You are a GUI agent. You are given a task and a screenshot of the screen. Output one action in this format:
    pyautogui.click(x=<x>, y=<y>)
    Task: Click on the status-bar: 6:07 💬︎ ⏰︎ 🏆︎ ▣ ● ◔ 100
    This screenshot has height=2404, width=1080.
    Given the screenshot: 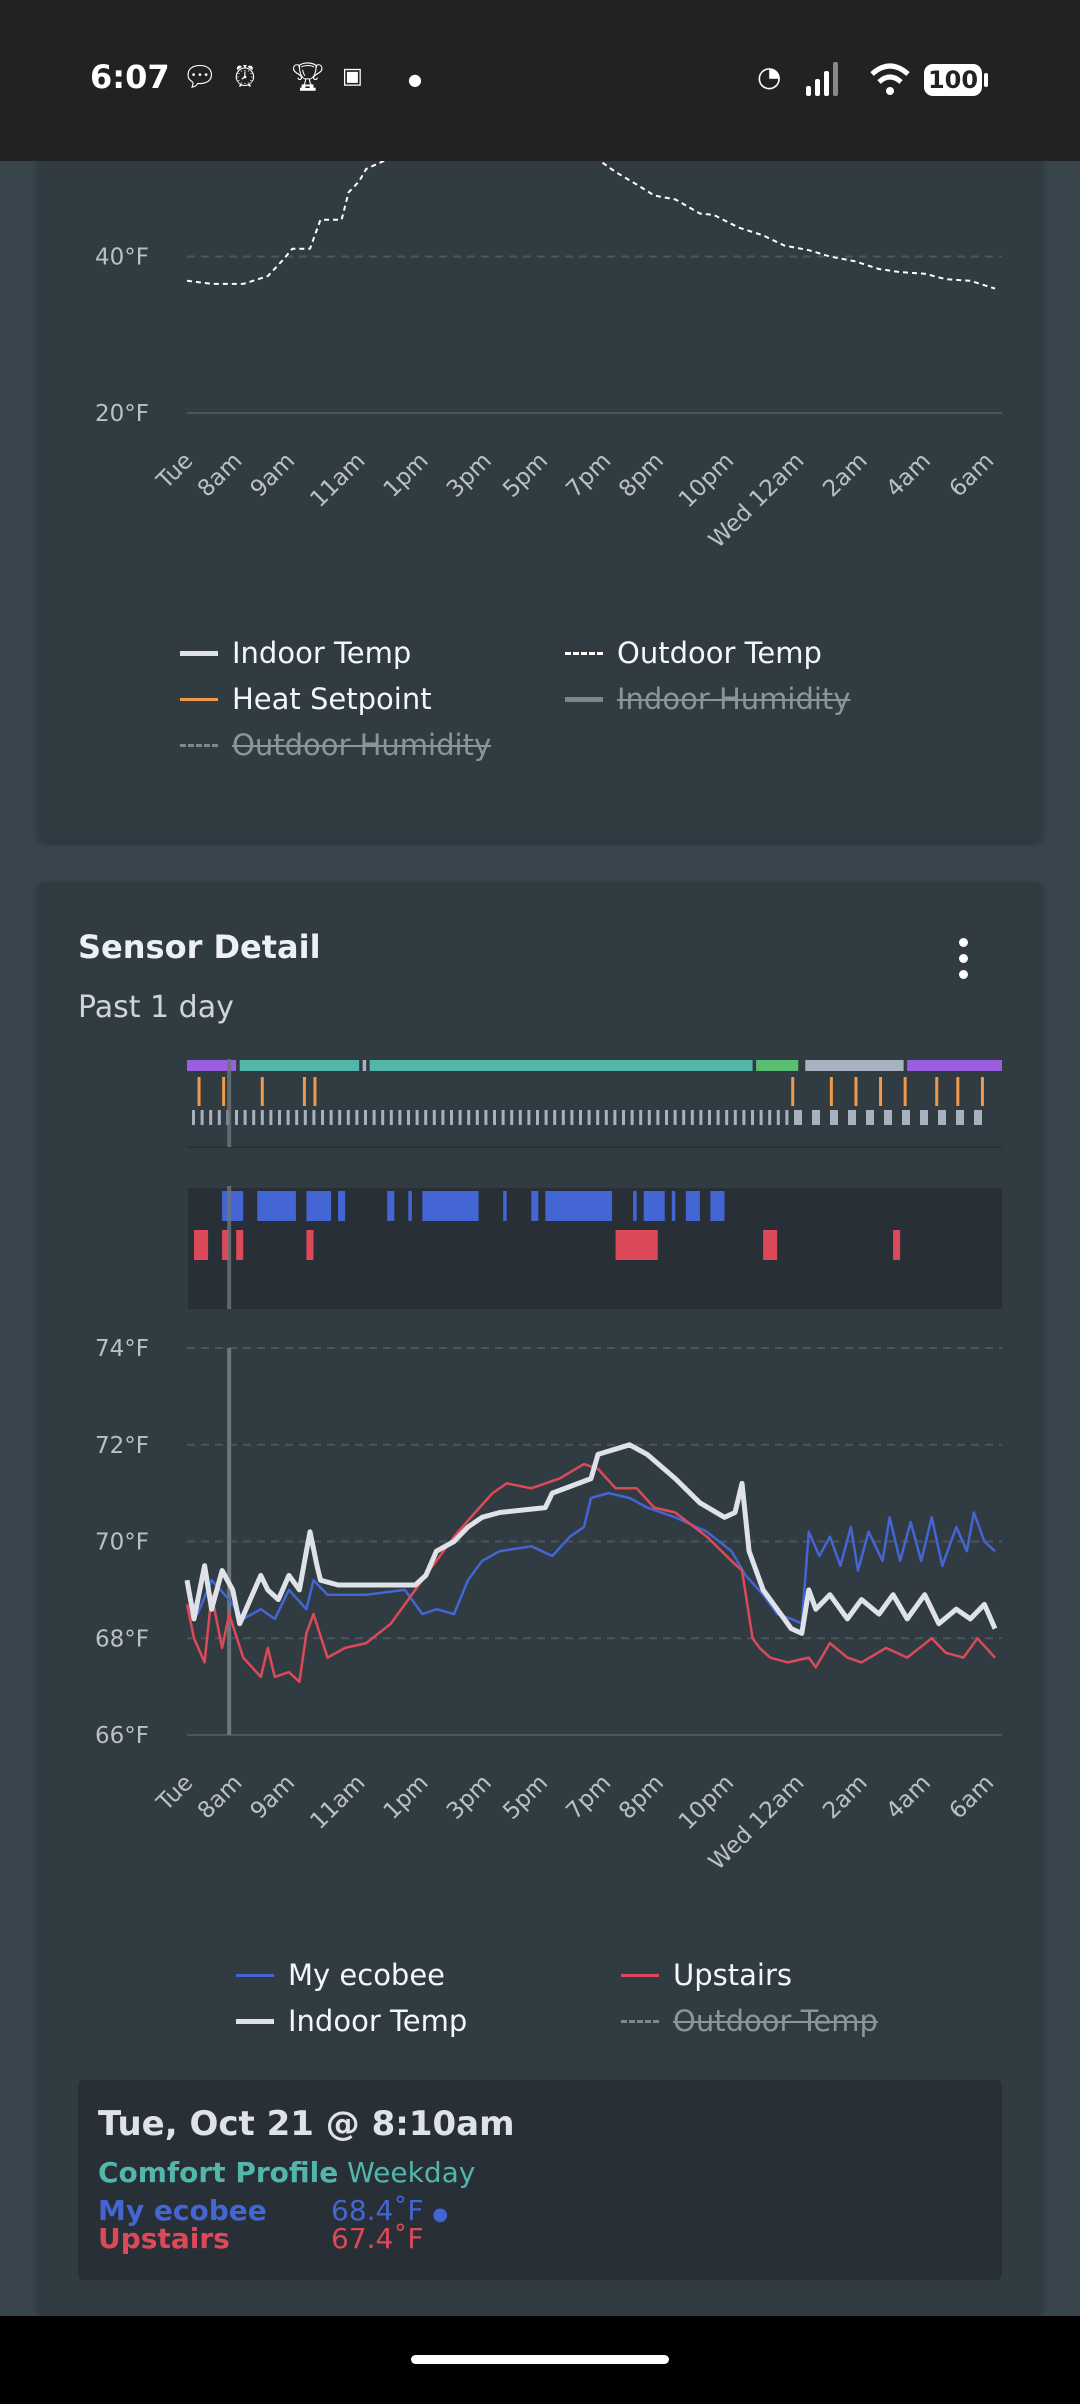 What is the action you would take?
    pyautogui.click(x=540, y=80)
    